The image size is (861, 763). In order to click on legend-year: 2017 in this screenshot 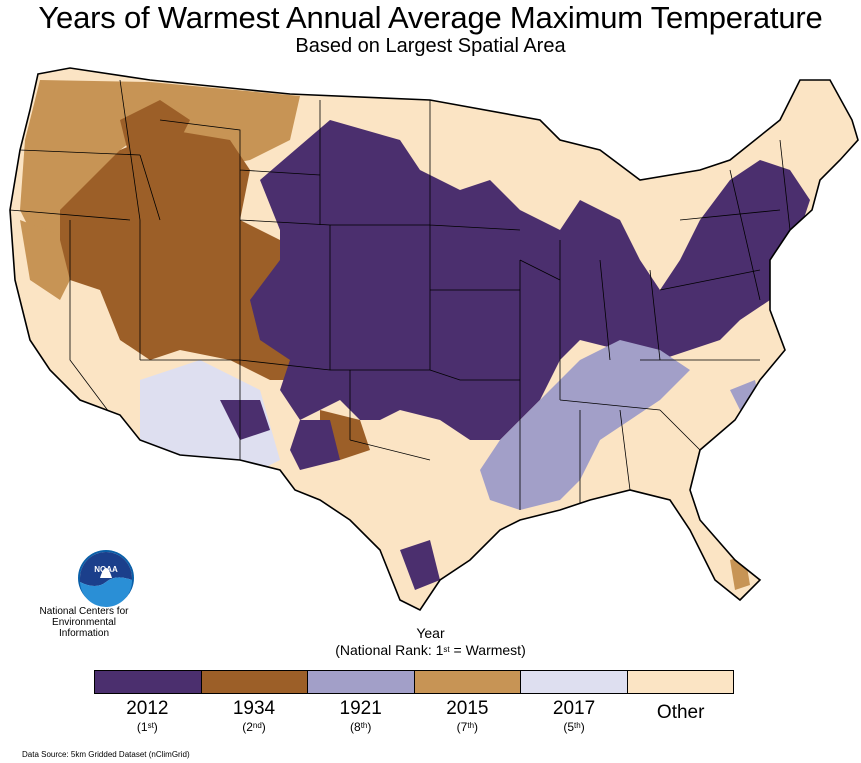, I will do `click(574, 708)`.